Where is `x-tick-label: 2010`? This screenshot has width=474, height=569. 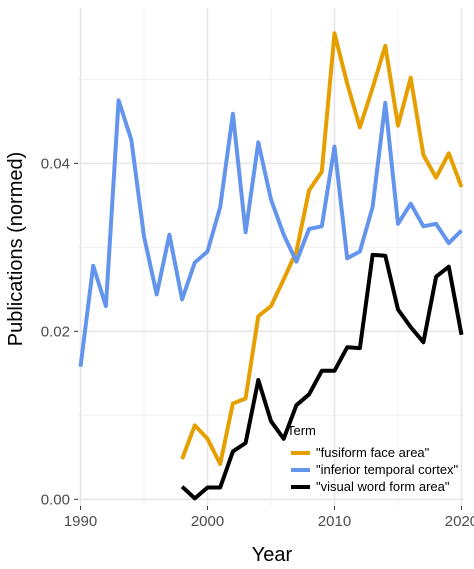
x-tick-label: 2010 is located at coordinates (334, 521).